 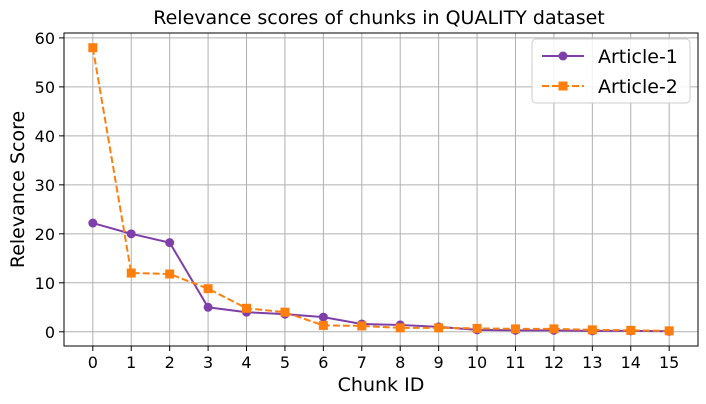 What do you see at coordinates (631, 362) in the screenshot?
I see `x-tick-label: 14` at bounding box center [631, 362].